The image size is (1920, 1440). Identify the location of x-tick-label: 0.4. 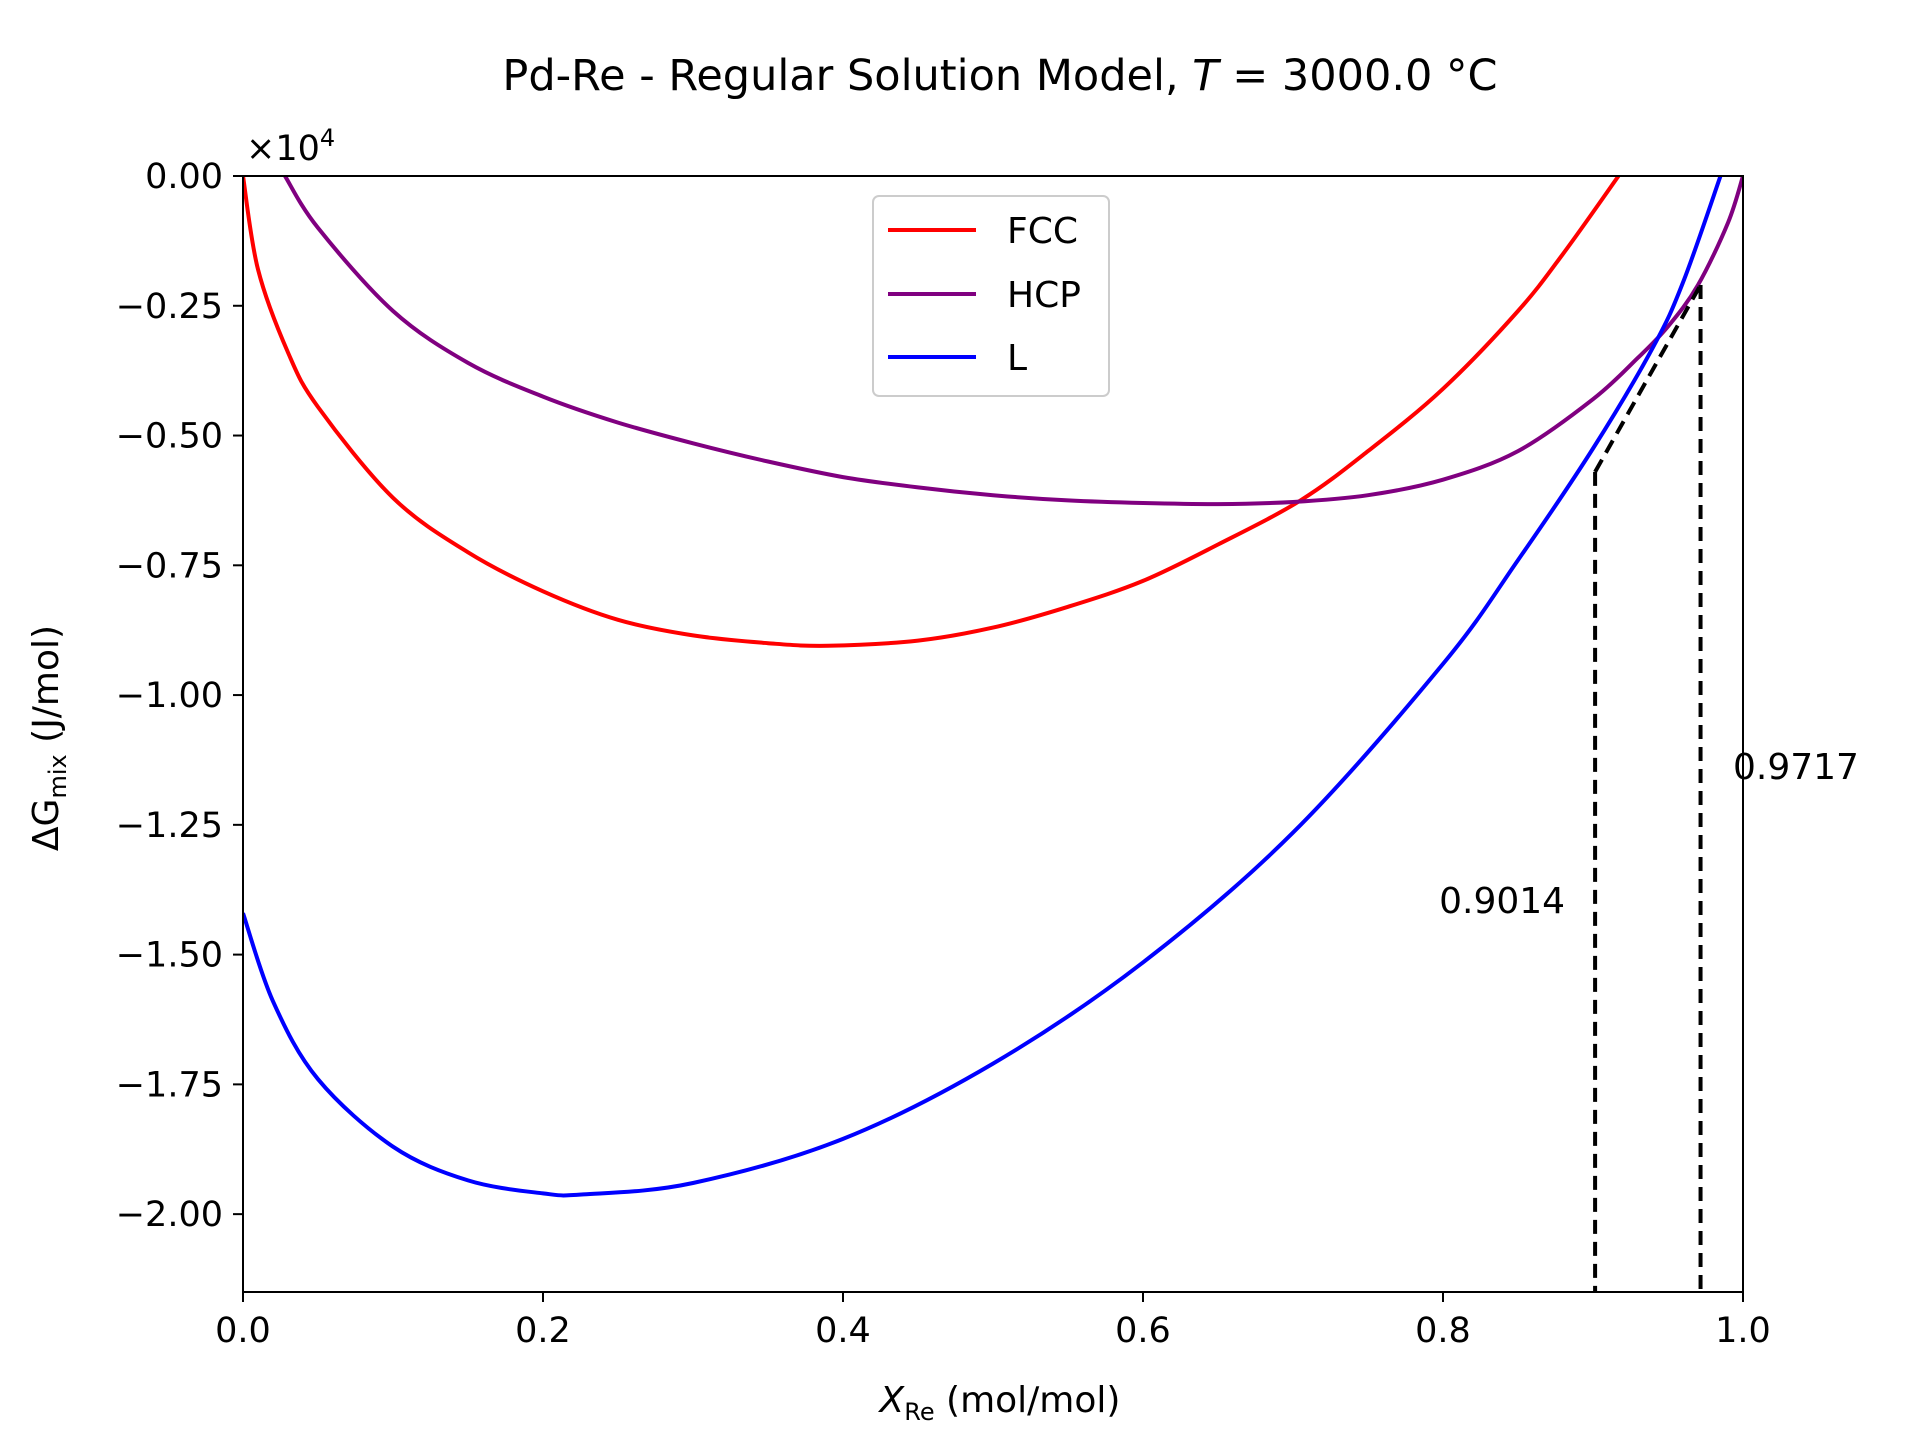
(843, 1331).